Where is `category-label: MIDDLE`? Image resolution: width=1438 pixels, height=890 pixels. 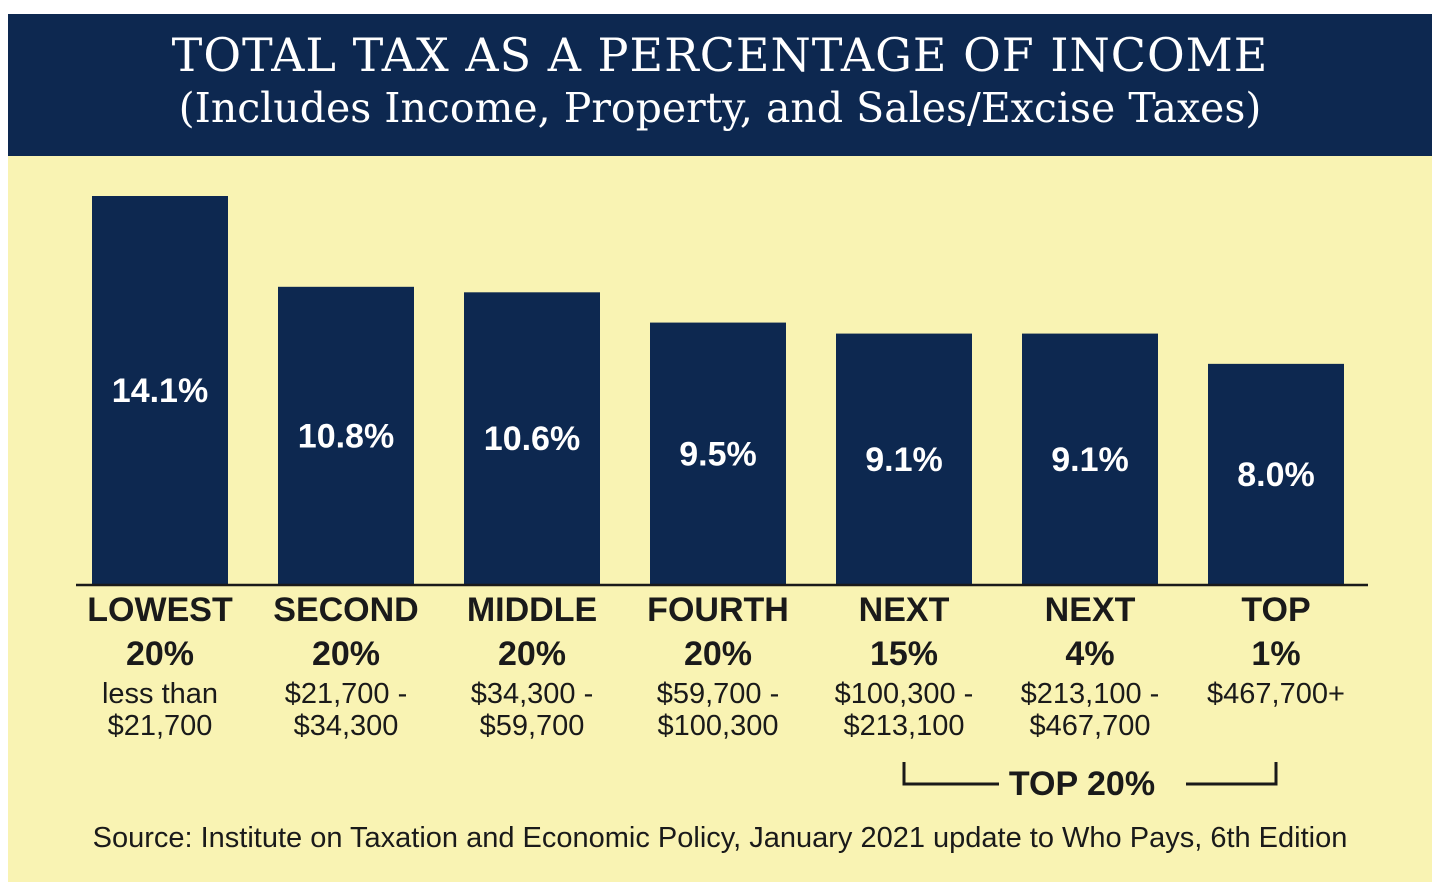 category-label: MIDDLE is located at coordinates (532, 610).